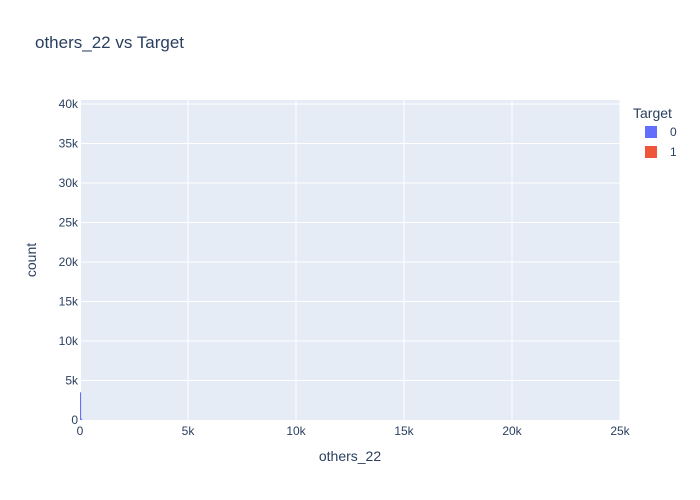  I want to click on legend-label: 0, so click(673, 132).